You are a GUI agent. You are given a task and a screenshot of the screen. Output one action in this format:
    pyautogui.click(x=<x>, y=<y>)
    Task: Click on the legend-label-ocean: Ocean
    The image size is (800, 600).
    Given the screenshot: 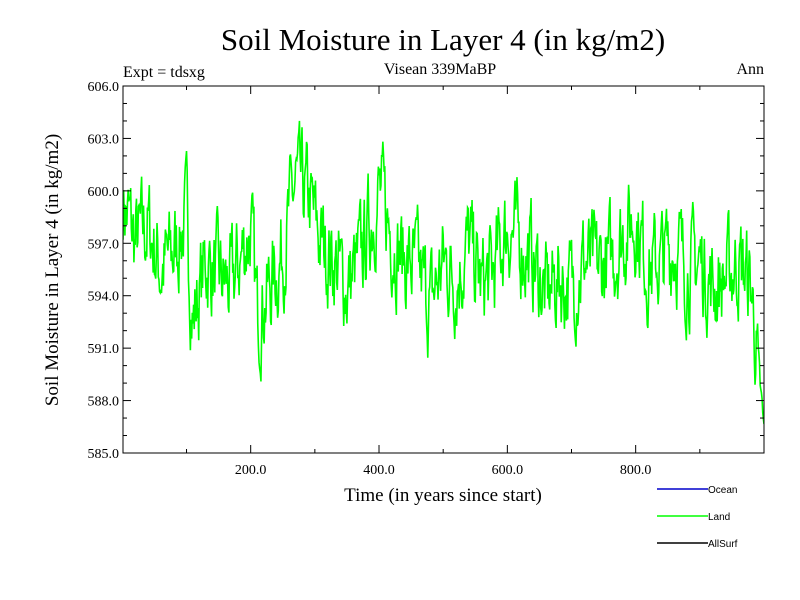 What is the action you would take?
    pyautogui.click(x=722, y=490)
    